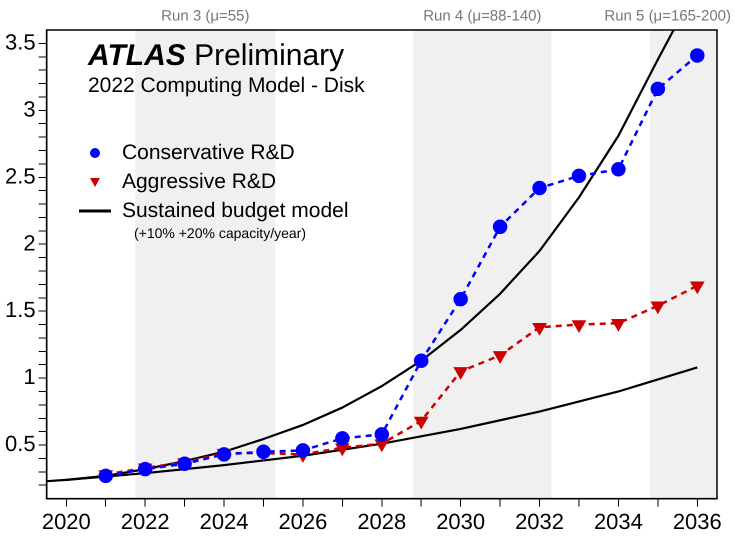 The image size is (735, 539). I want to click on y-tick-label: 1, so click(29, 377).